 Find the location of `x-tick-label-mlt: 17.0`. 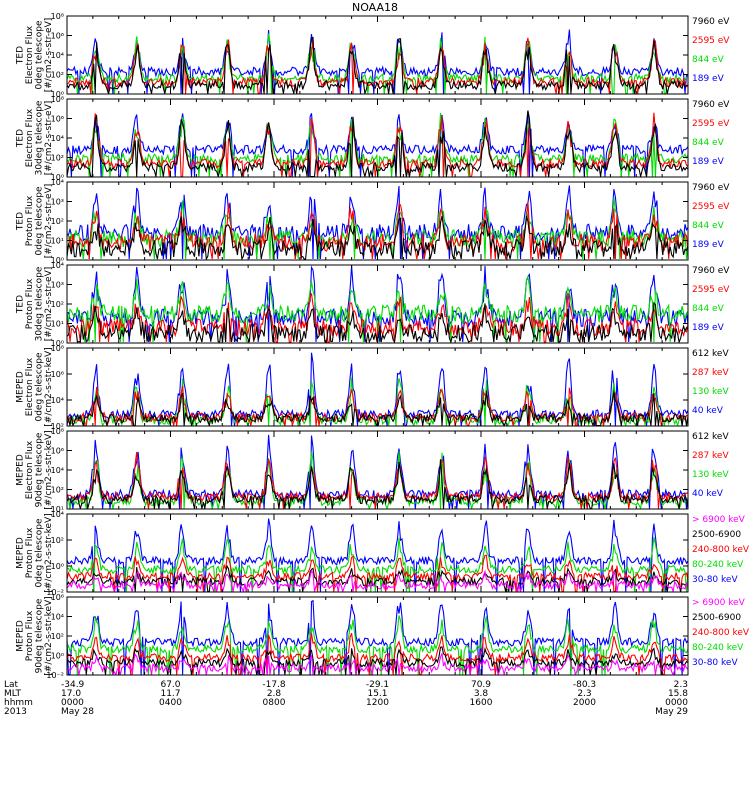

x-tick-label-mlt: 17.0 is located at coordinates (71, 694).